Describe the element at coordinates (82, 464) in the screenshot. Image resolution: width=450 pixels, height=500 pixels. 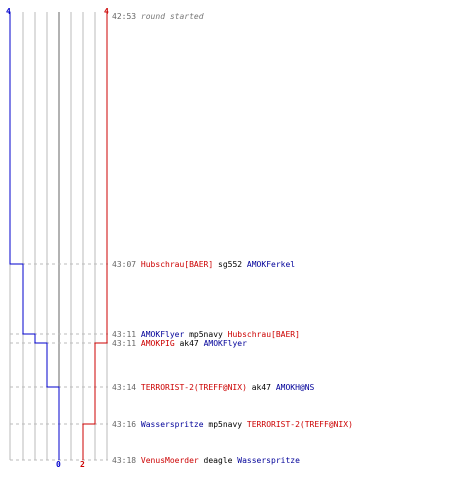
I see `red-end-count: 2` at that location.